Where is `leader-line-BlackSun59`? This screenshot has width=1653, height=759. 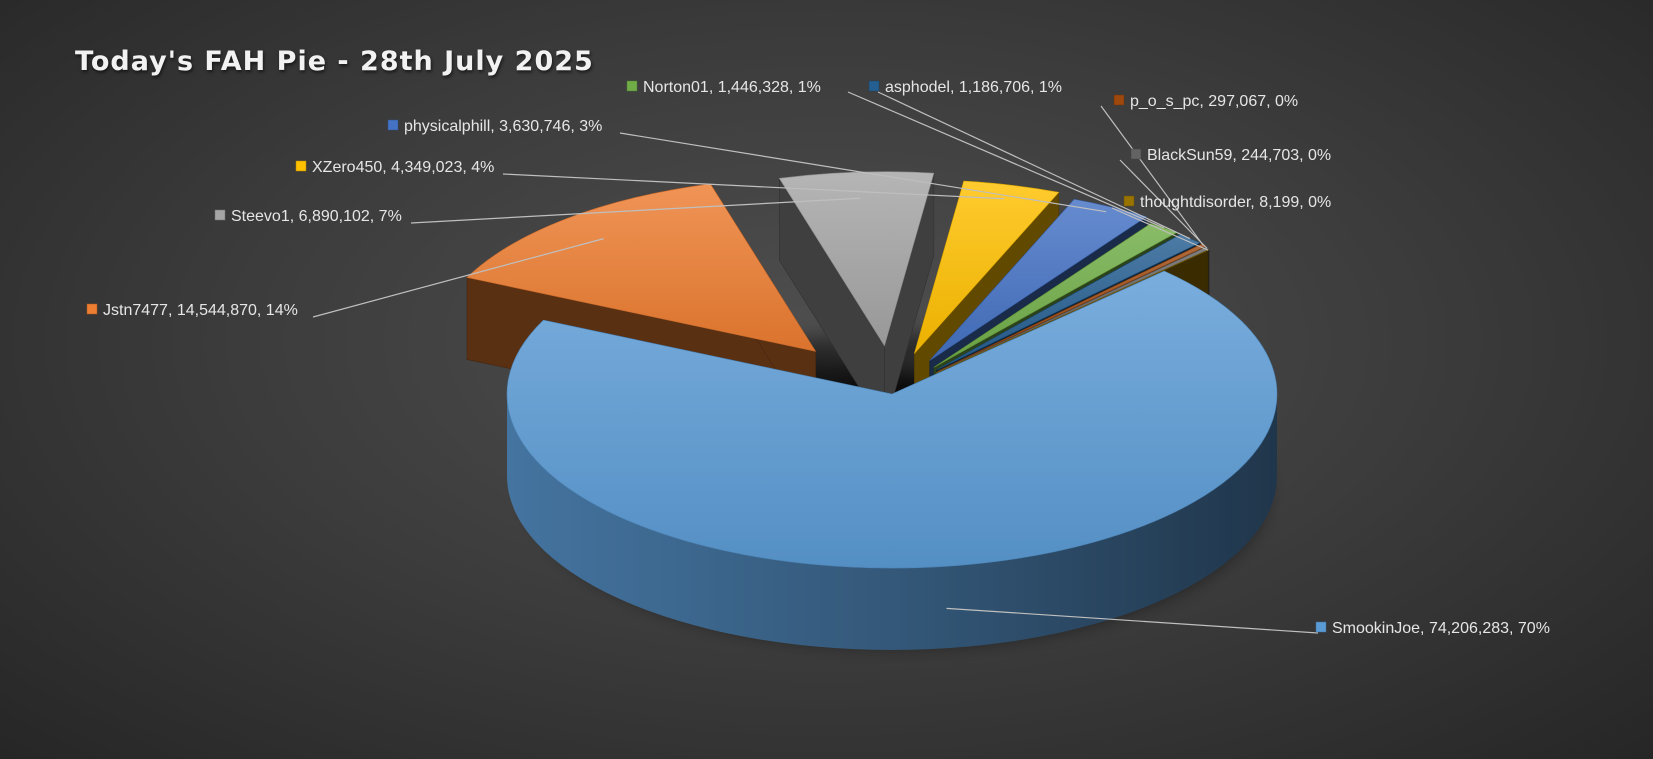
leader-line-BlackSun59 is located at coordinates (1163, 204).